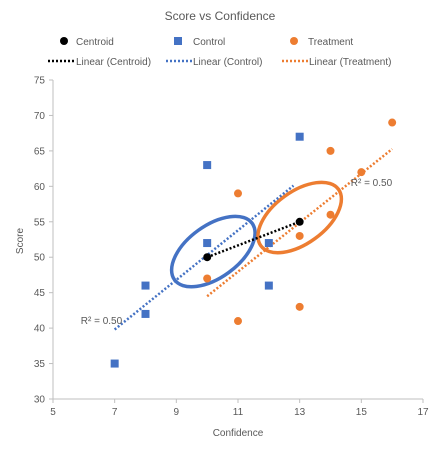 The image size is (440, 458). I want to click on x-tick-label: 17, so click(423, 412).